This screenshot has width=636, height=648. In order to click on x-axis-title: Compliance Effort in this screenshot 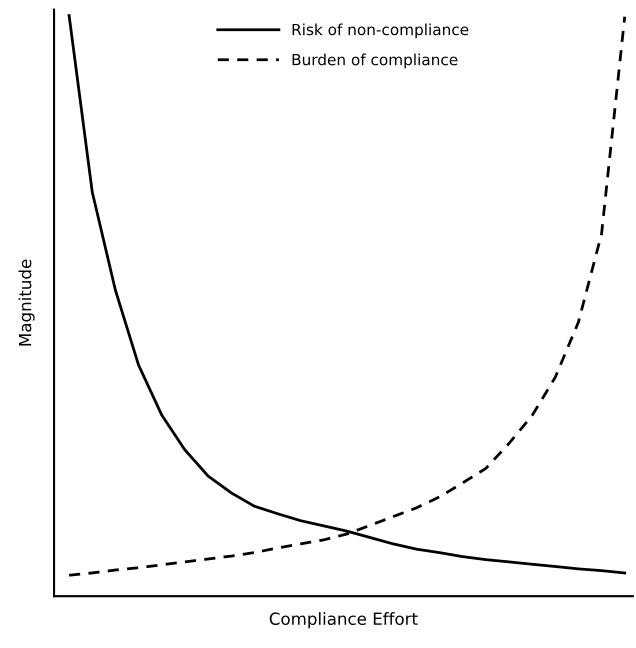, I will do `click(344, 620)`.